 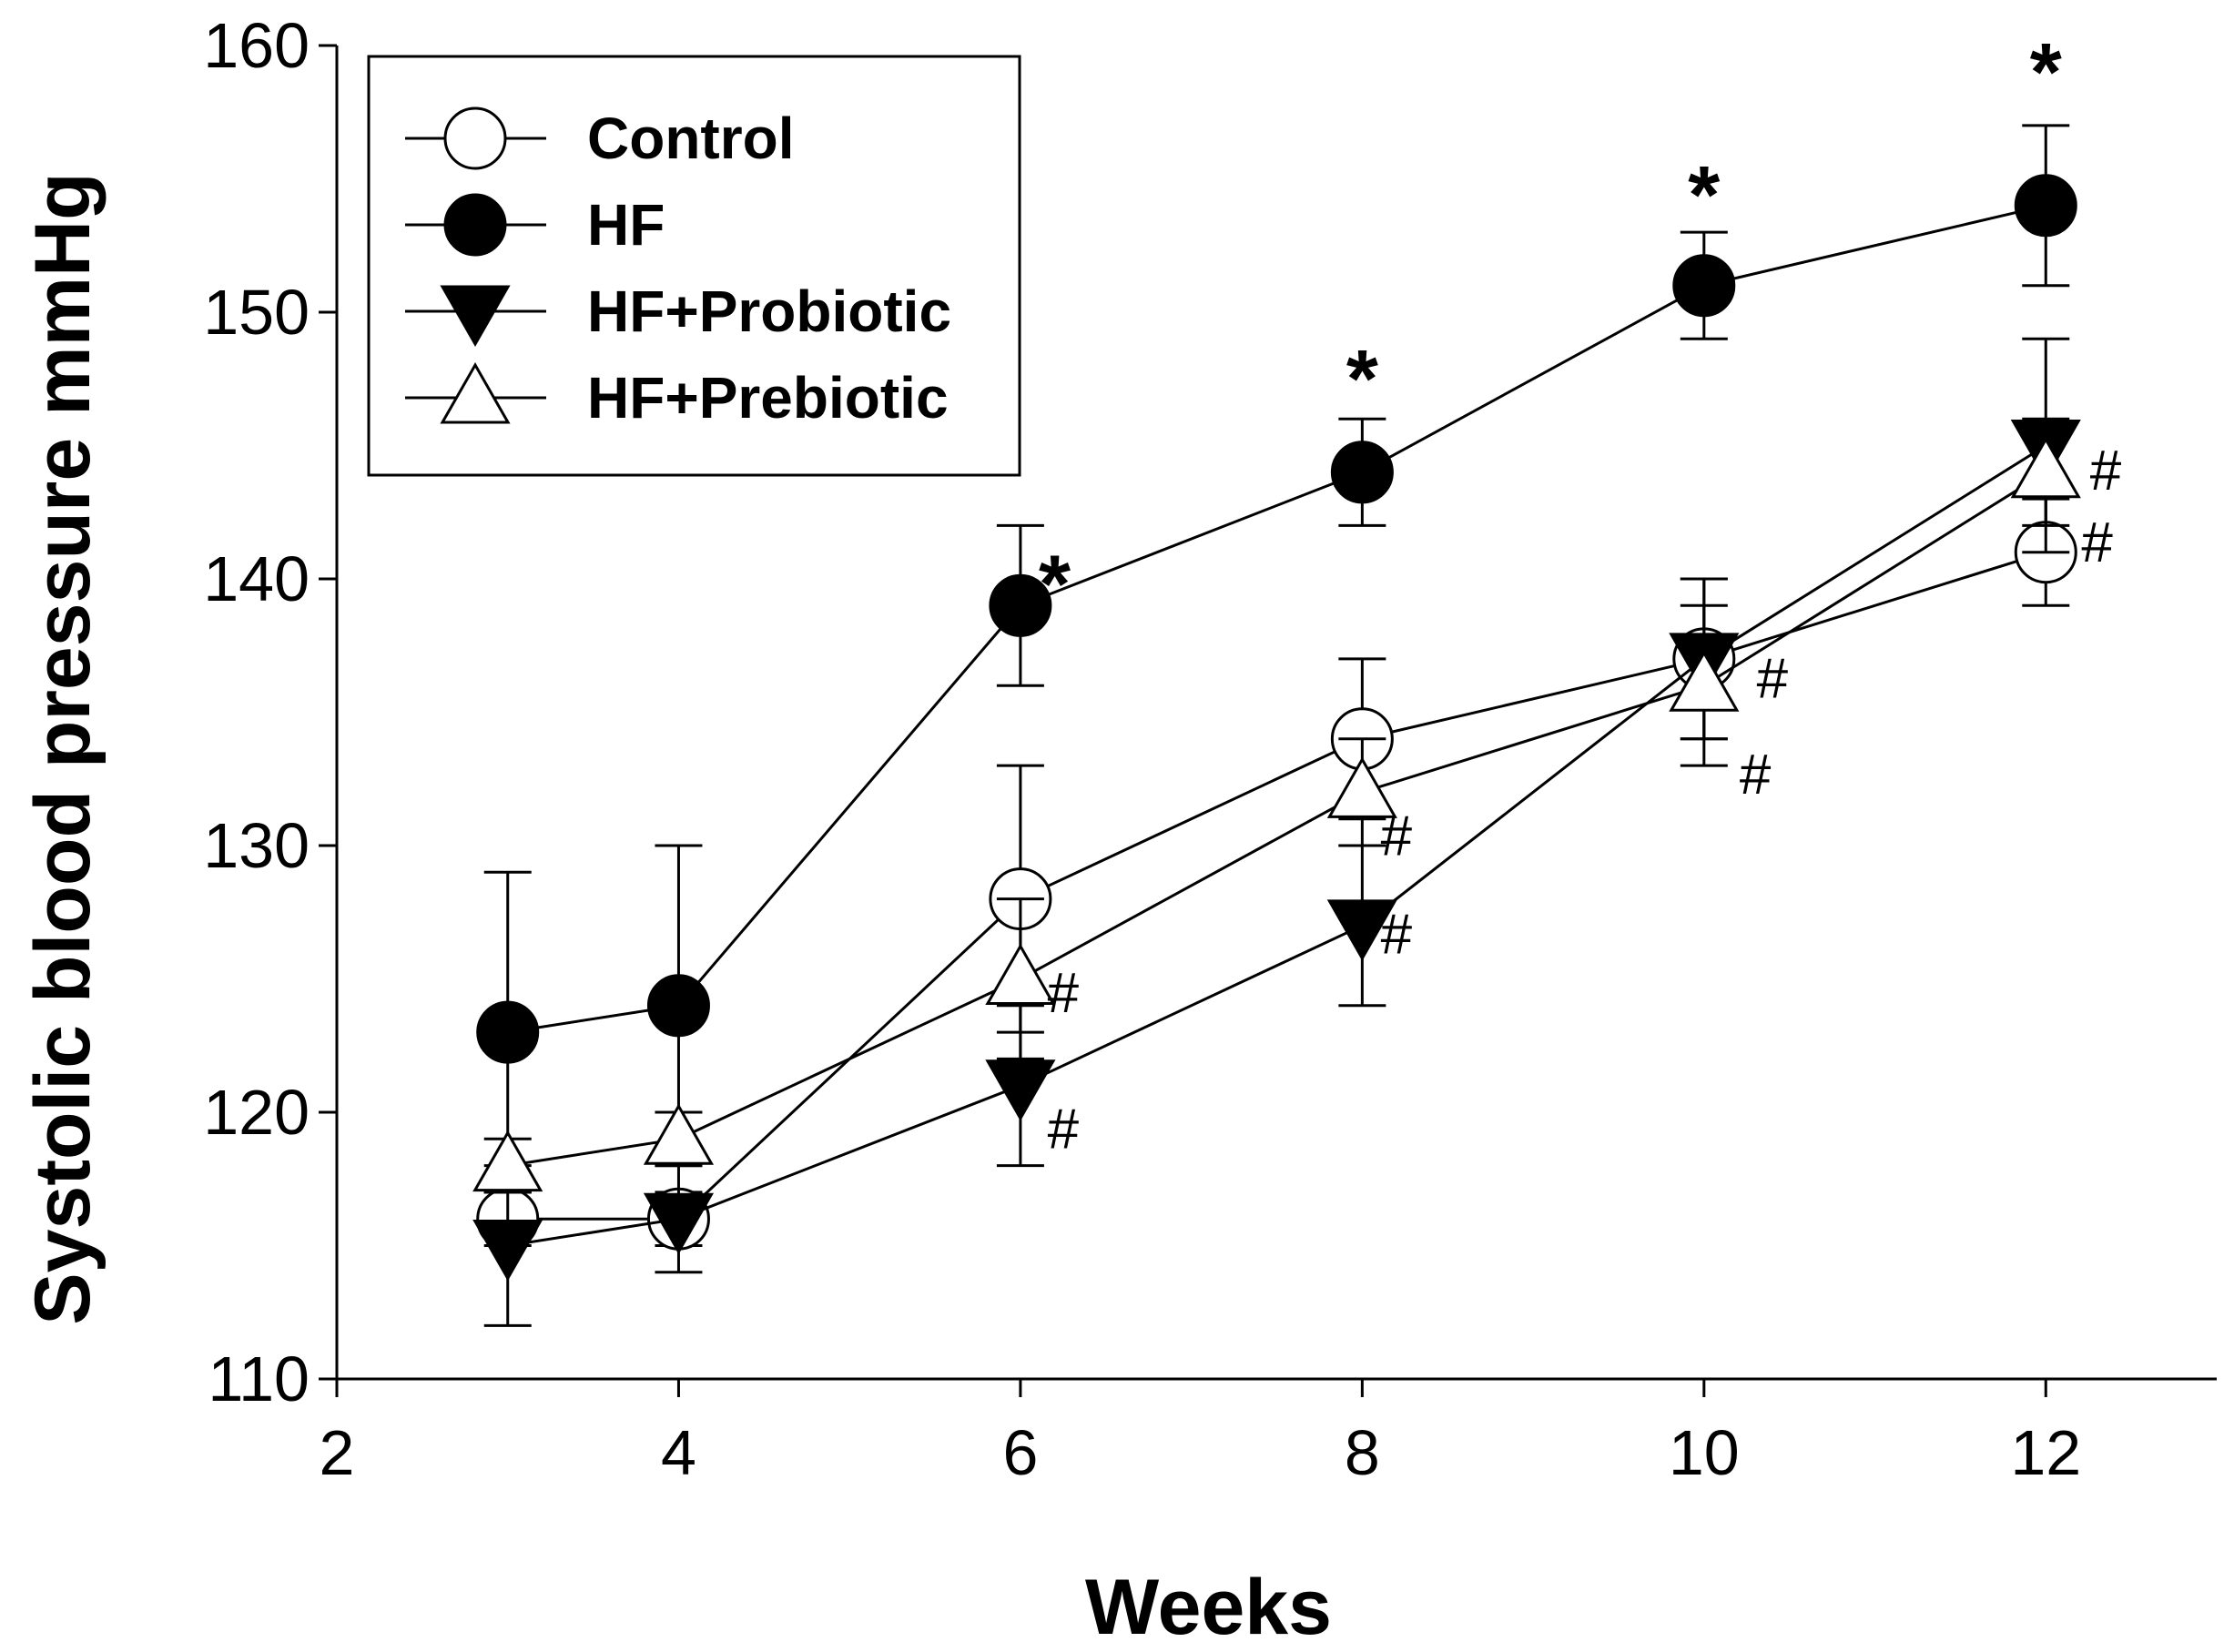 I want to click on x-tick-label: 2, so click(x=337, y=1453).